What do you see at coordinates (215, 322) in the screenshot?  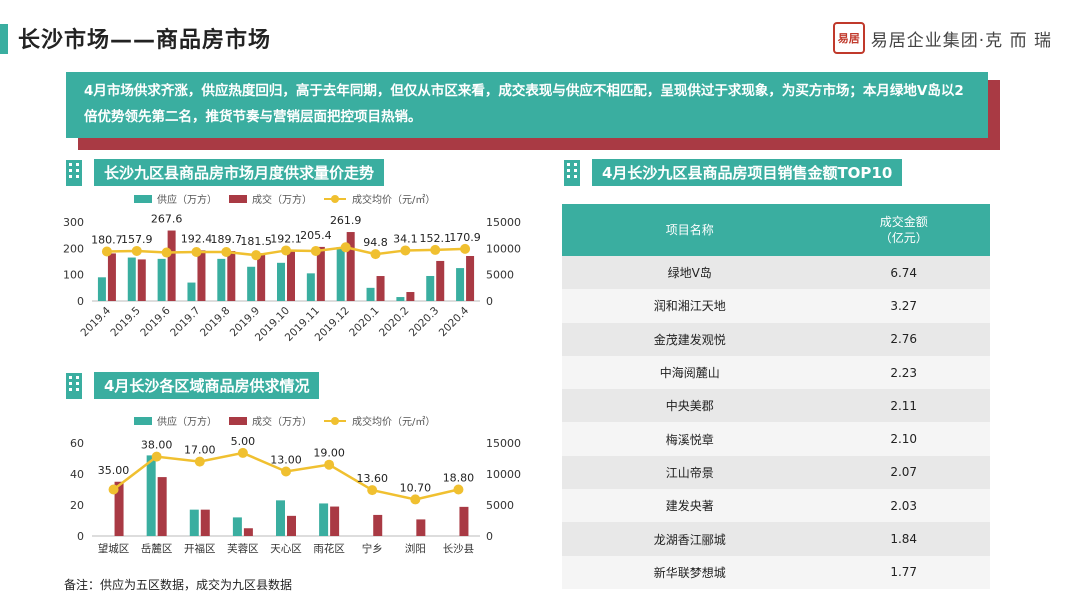 I see `category-label: 2019.8` at bounding box center [215, 322].